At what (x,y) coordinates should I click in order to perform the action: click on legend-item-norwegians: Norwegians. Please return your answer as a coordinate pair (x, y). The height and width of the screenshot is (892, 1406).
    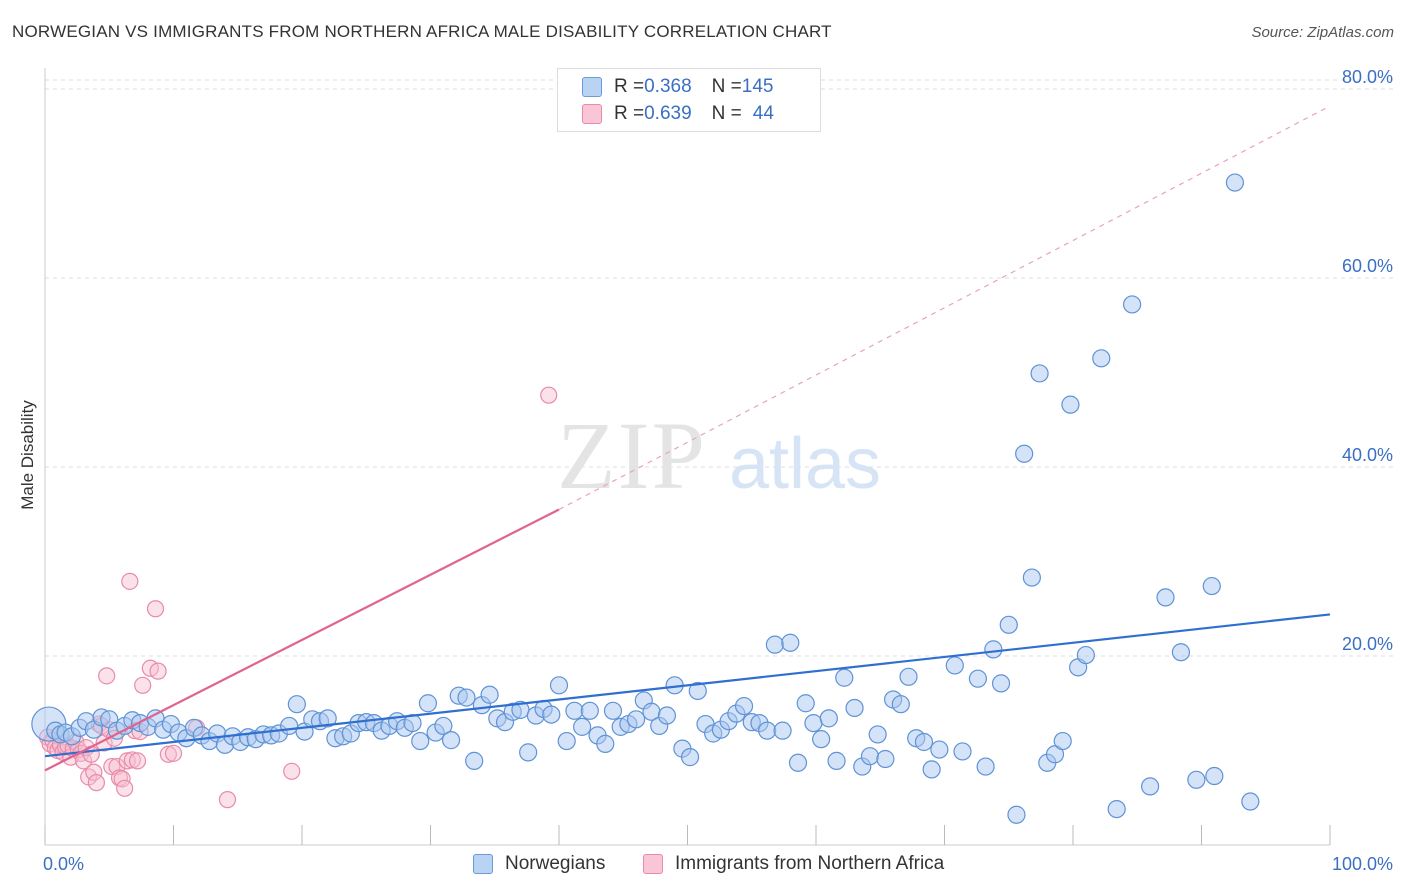
    Looking at the image, I should click on (539, 864).